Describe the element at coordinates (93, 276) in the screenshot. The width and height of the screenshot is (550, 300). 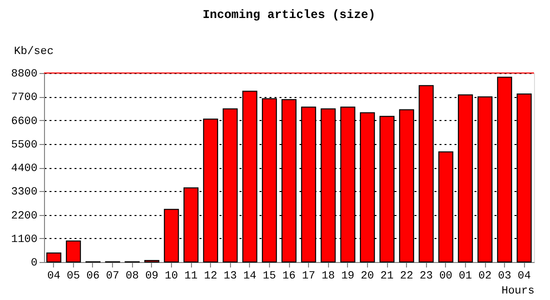
I see `x-tick-label: 06` at that location.